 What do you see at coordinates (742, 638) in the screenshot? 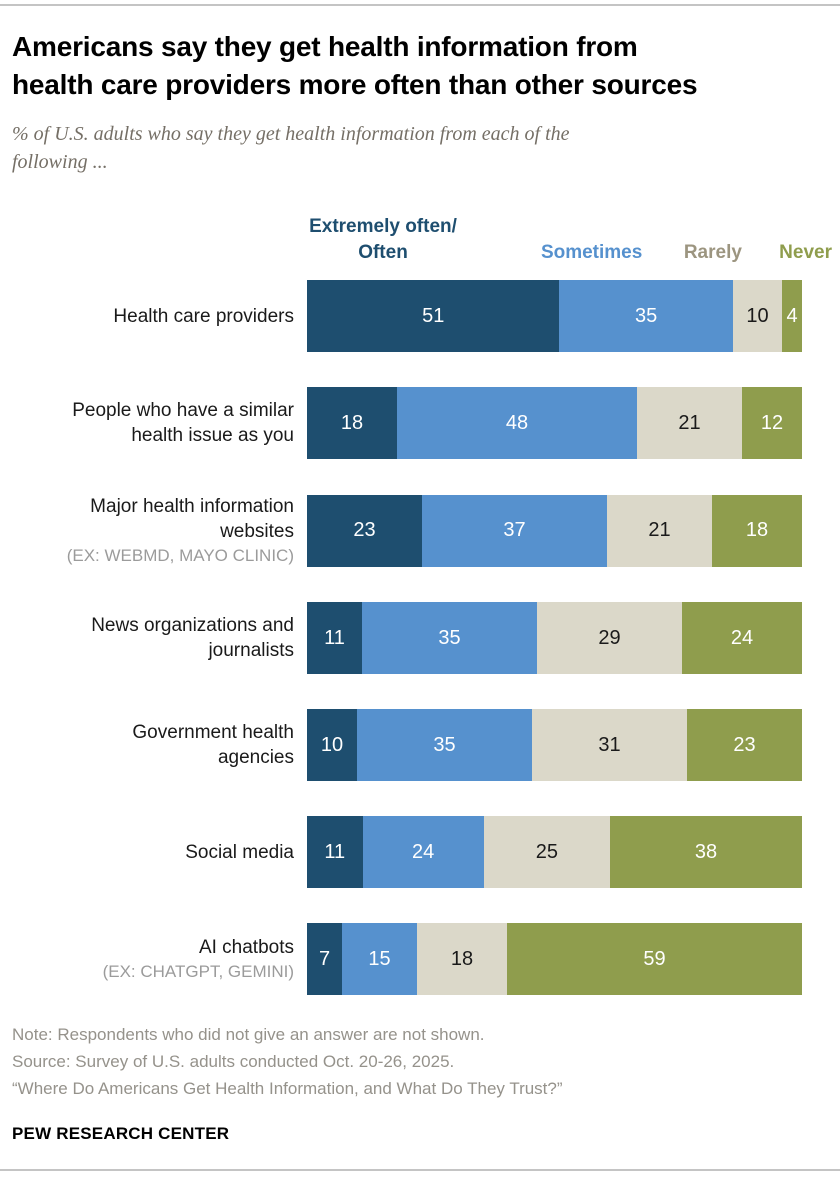
I see `bar-segment-never: 24` at bounding box center [742, 638].